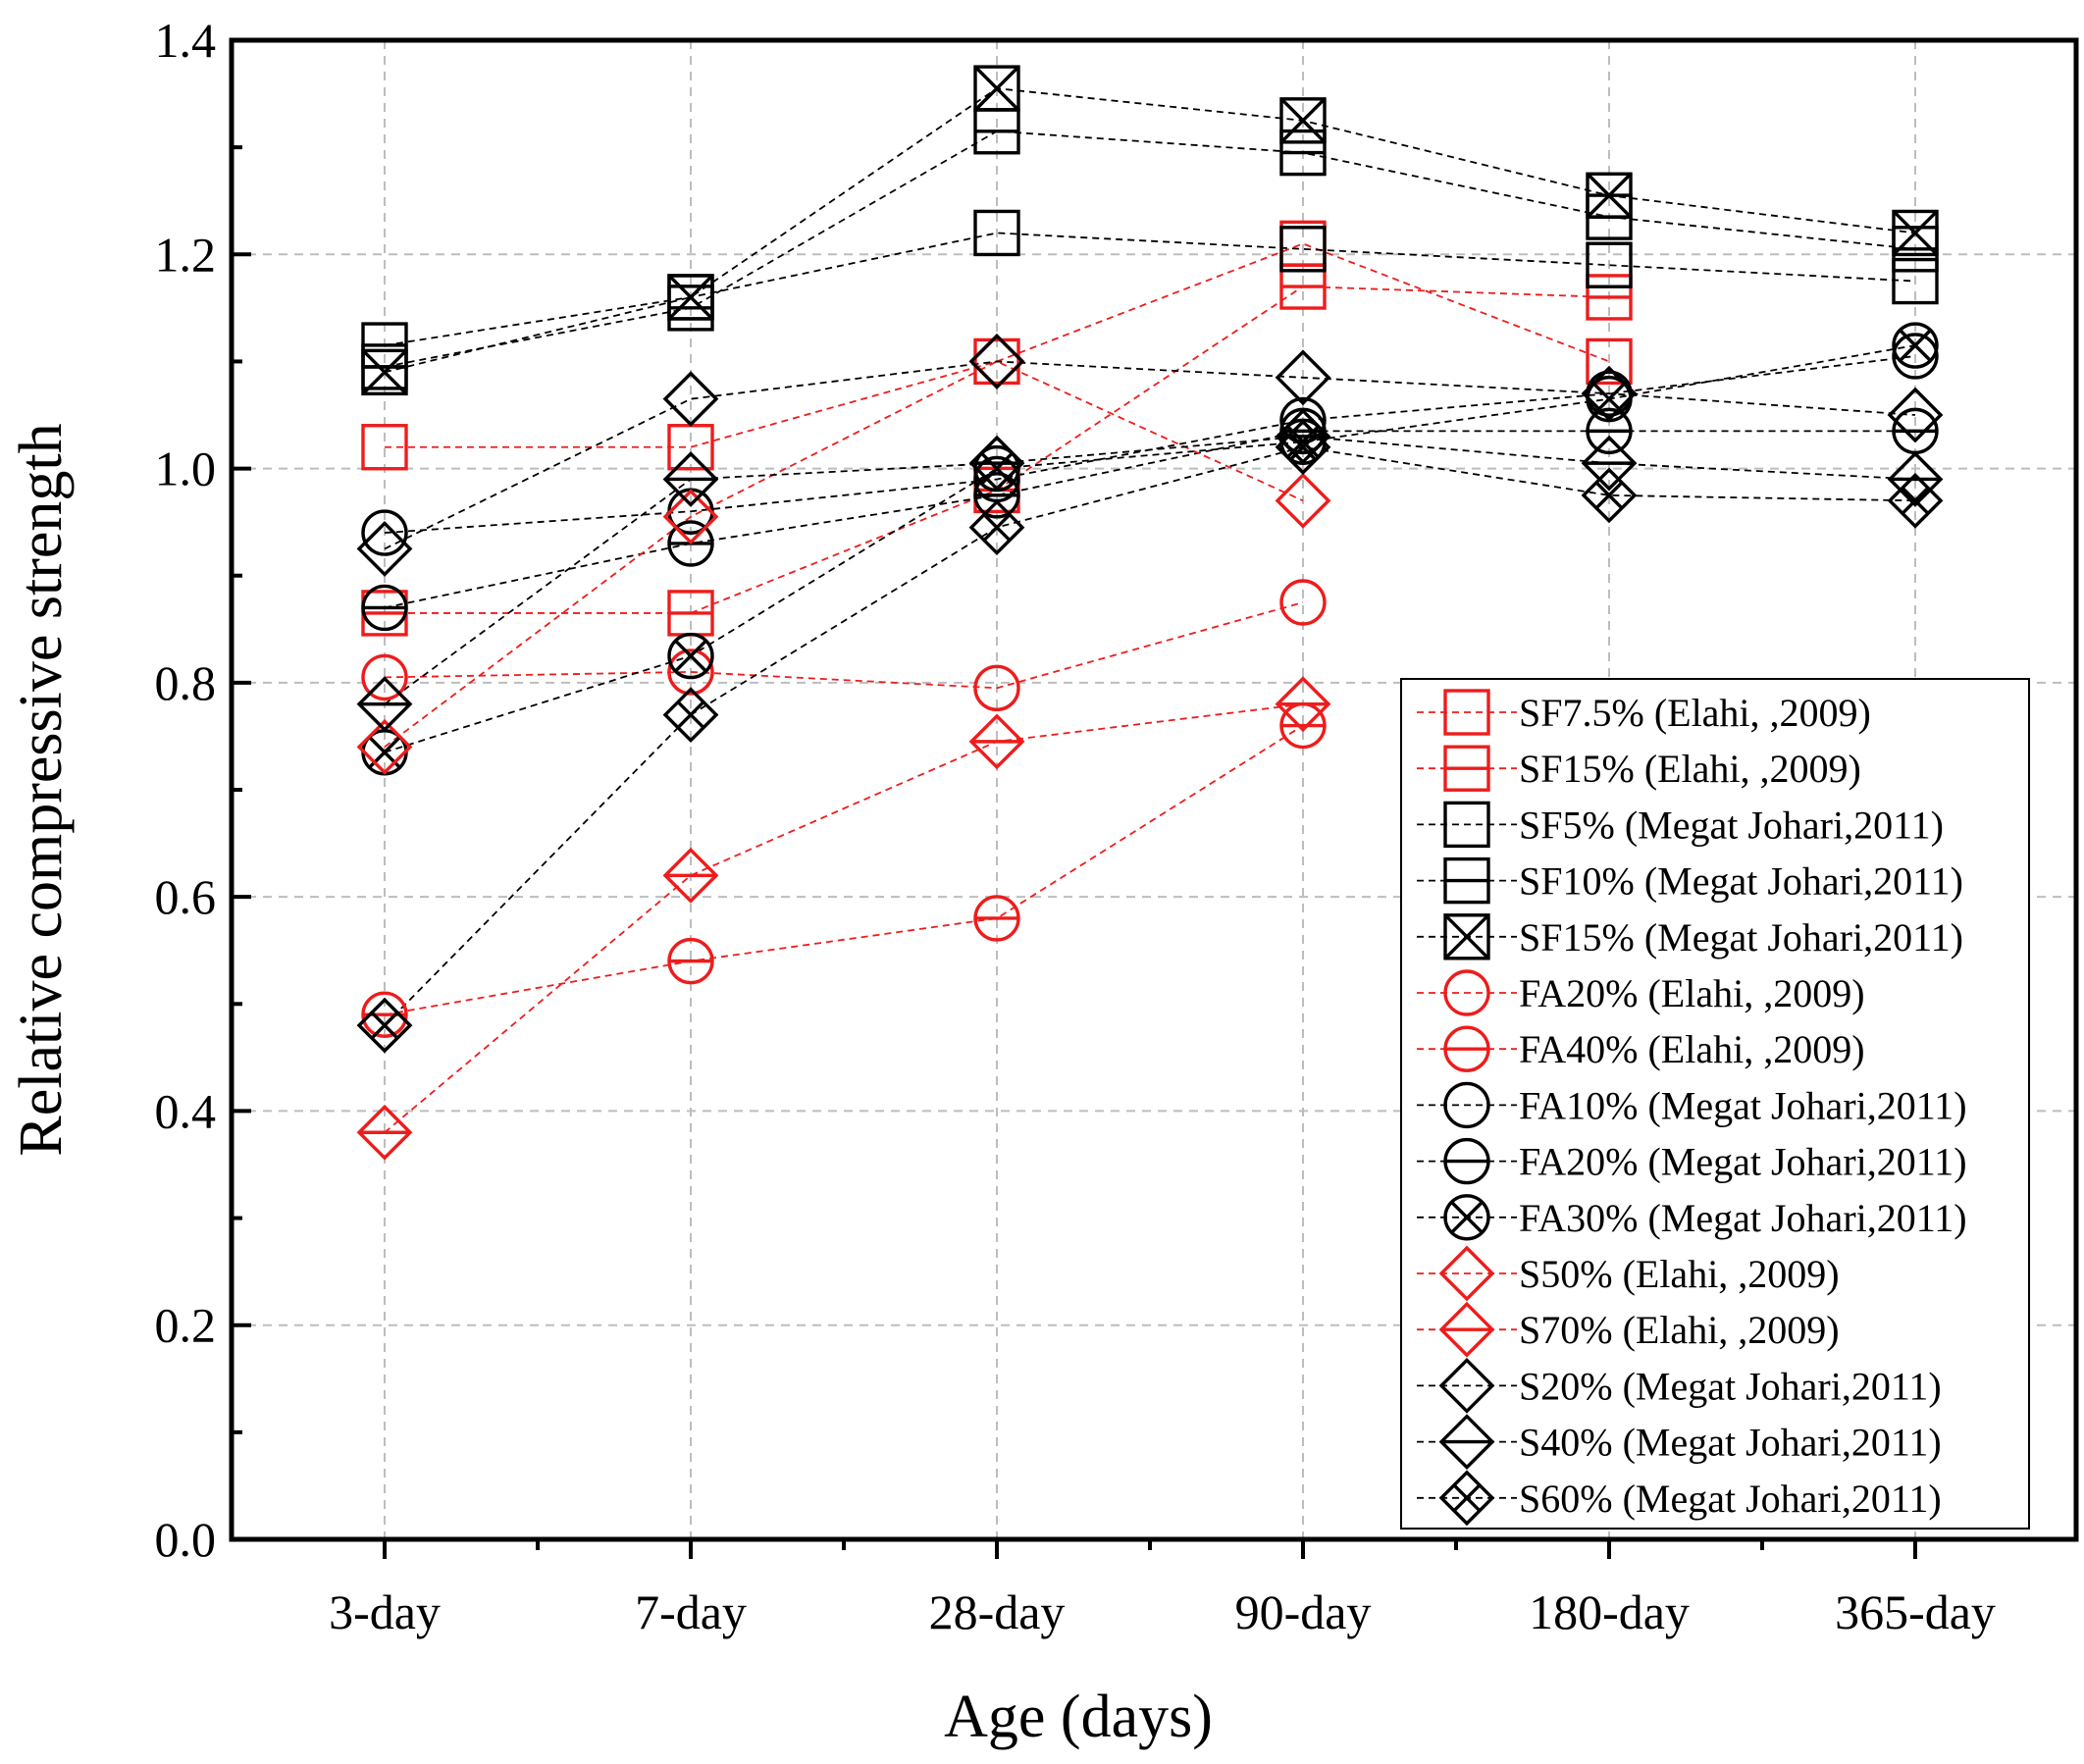 This screenshot has height=1764, width=2084. I want to click on y-tick-label: 0.8, so click(186, 682).